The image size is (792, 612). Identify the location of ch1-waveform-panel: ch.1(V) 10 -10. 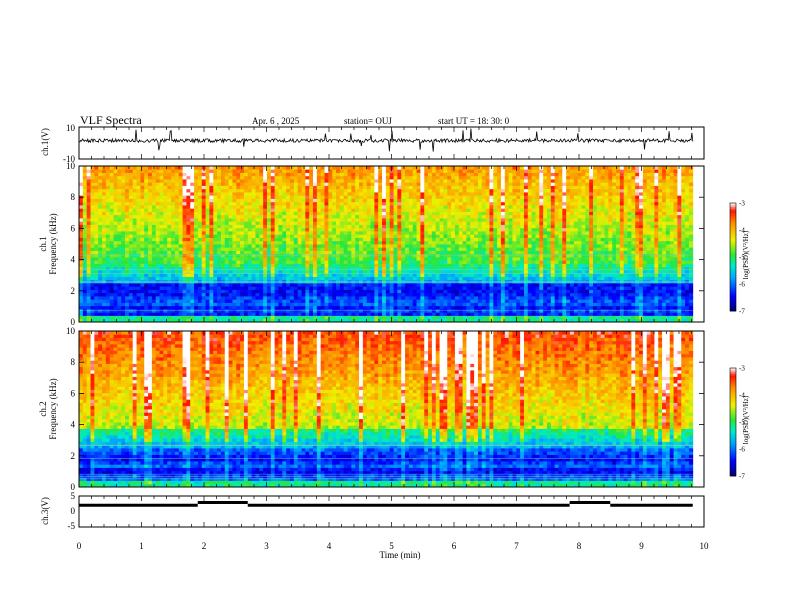
(372, 143).